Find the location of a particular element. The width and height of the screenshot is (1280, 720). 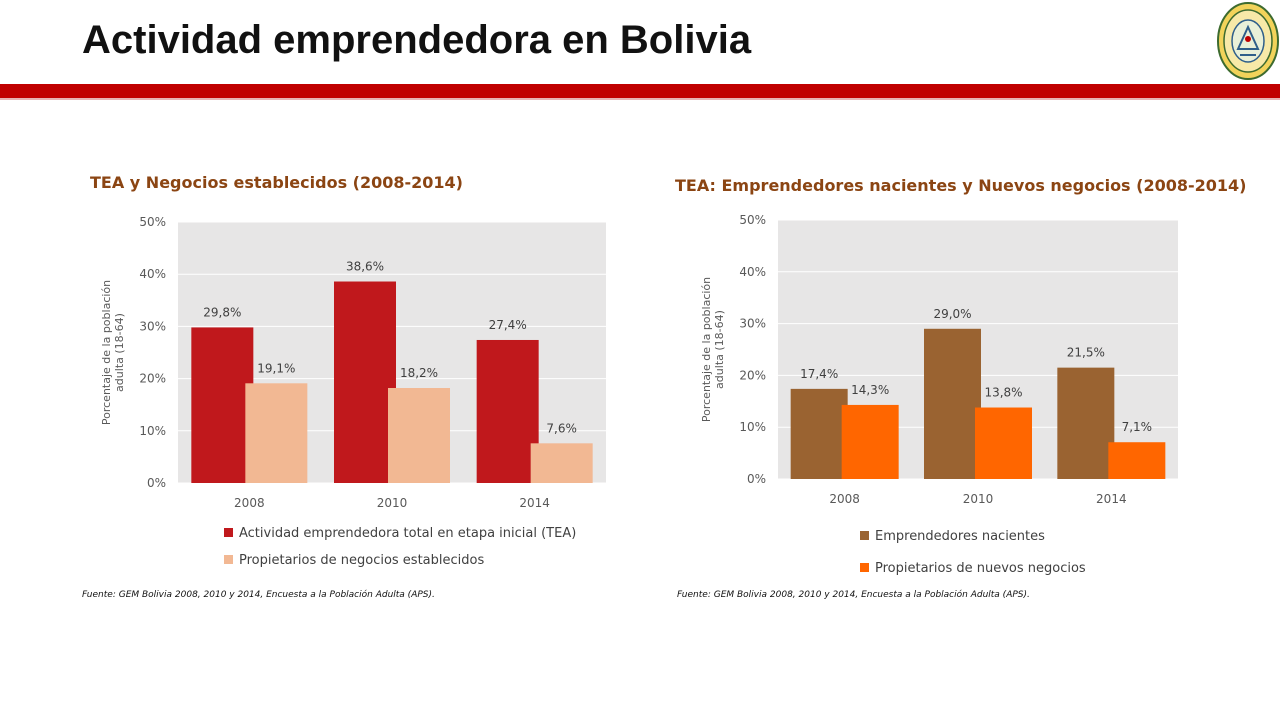

chart-tea-negocios-data-label: 18,2% is located at coordinates (419, 373).